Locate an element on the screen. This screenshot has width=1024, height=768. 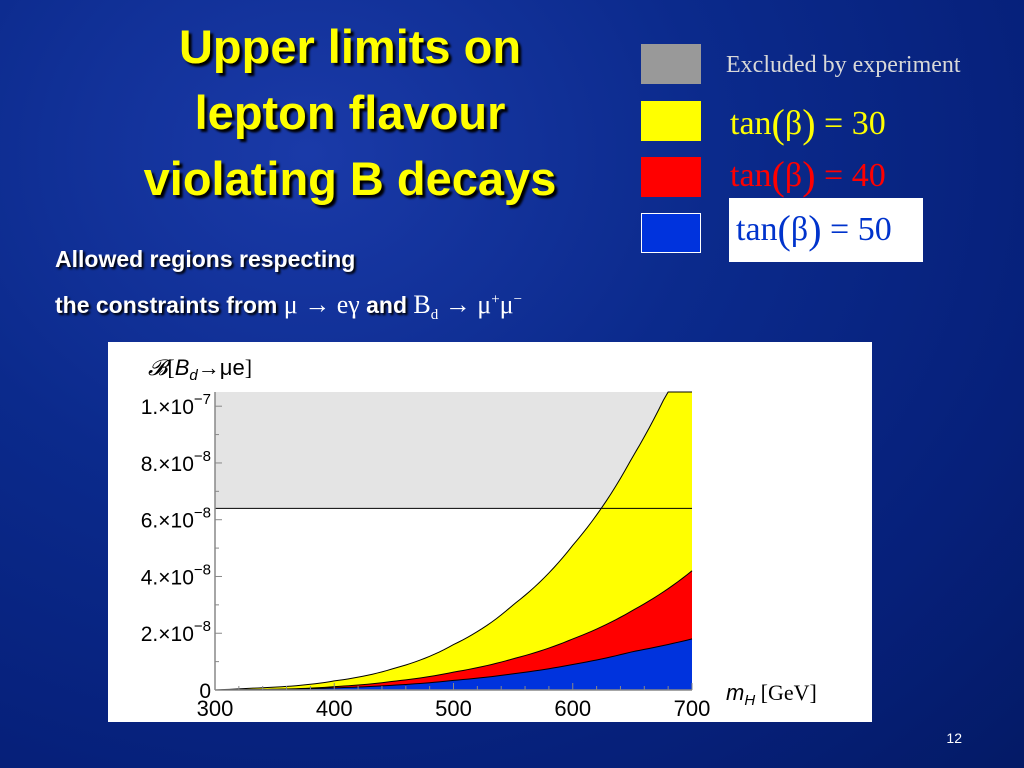
legend-swatch-tan40 is located at coordinates (671, 177).